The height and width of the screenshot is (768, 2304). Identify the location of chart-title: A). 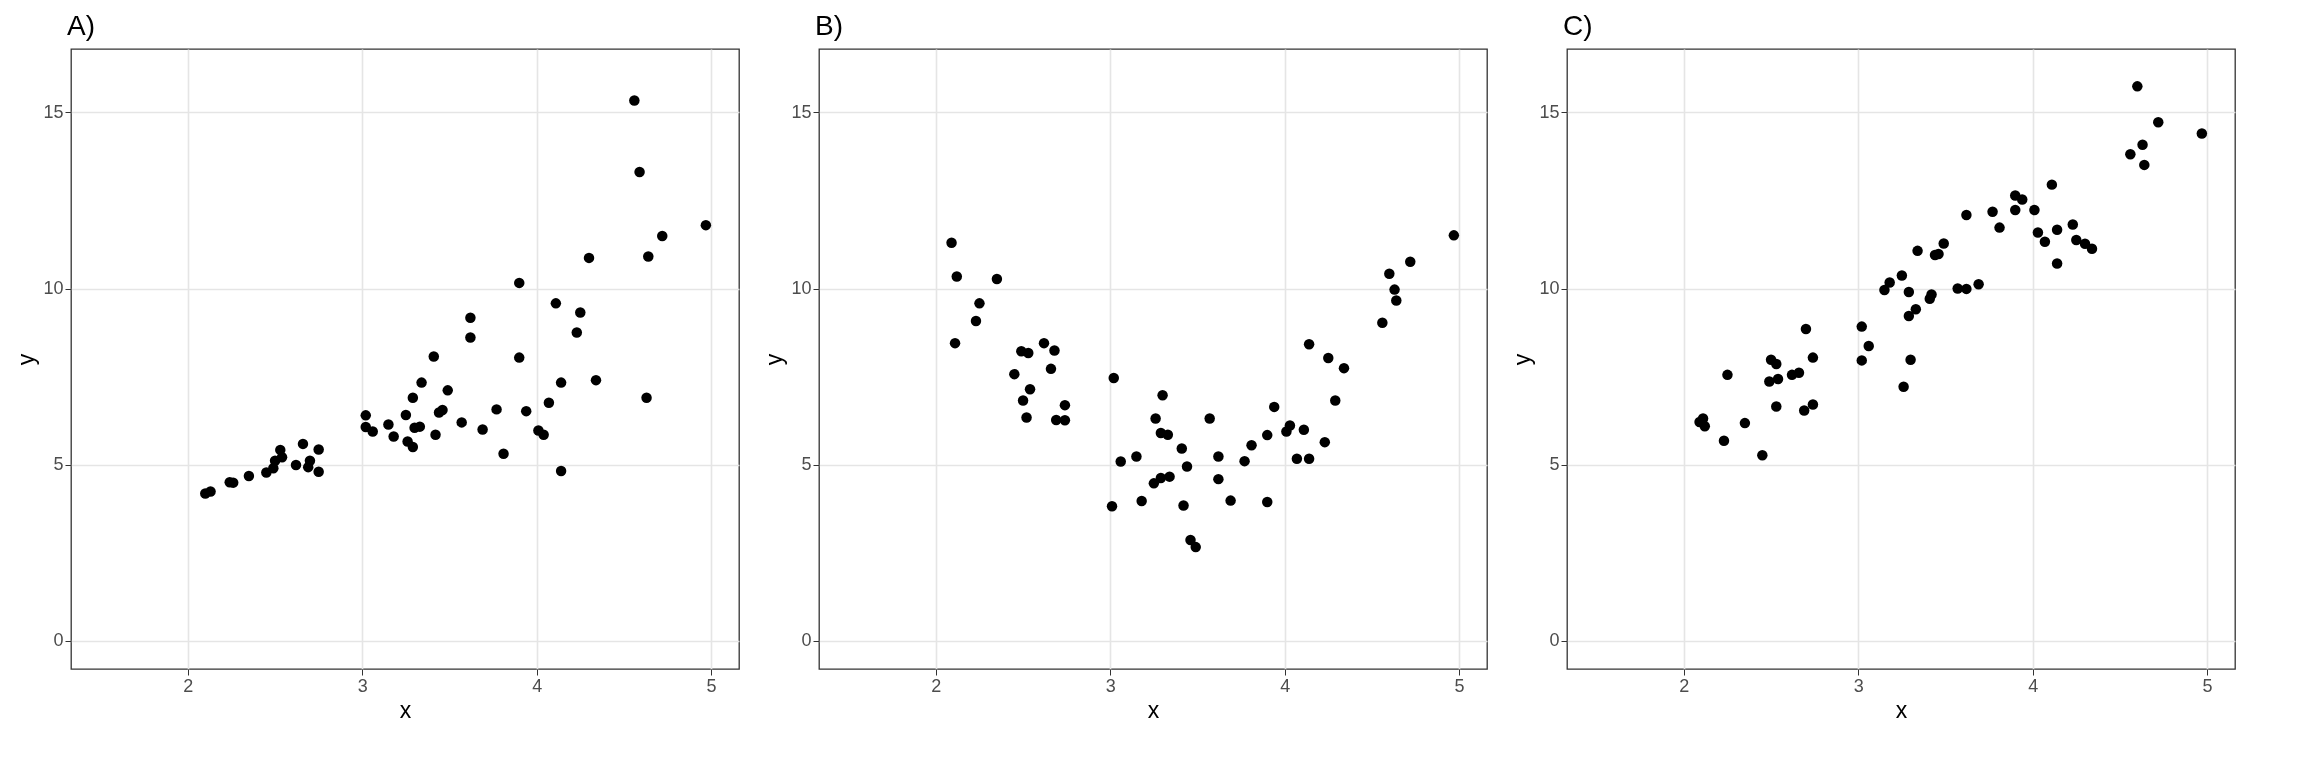
(81, 25).